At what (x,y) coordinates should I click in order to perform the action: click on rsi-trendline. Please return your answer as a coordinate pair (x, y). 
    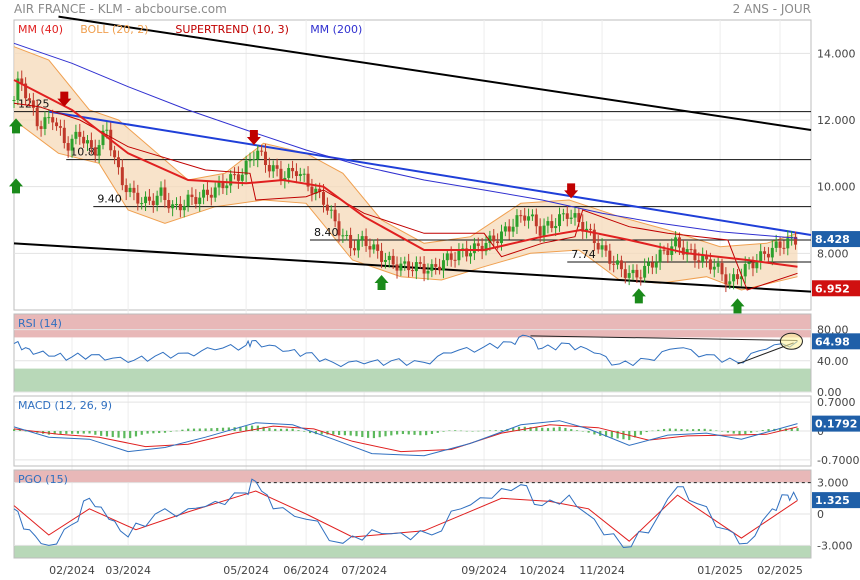
    Looking at the image, I should click on (664, 338).